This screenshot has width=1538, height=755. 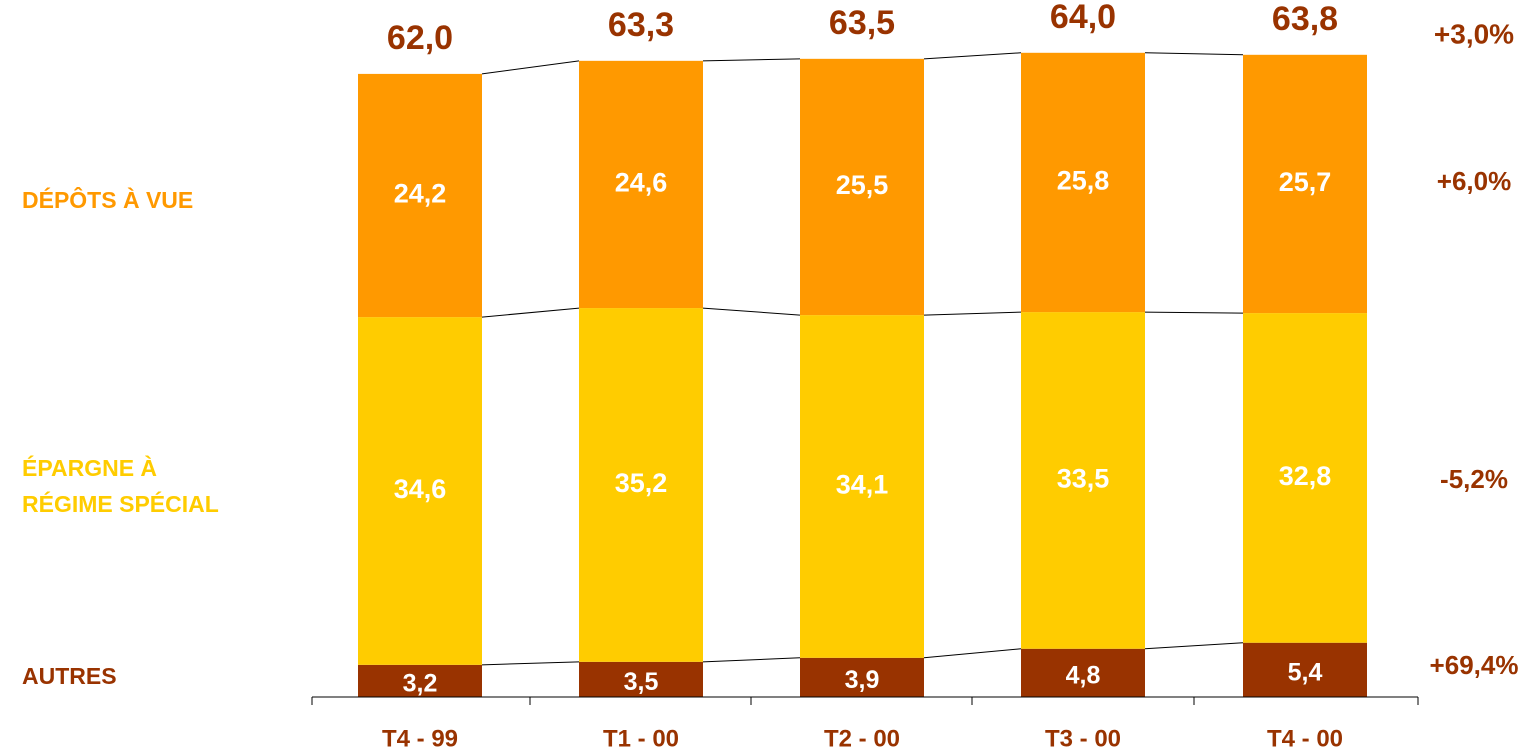 What do you see at coordinates (108, 200) in the screenshot?
I see `series-label-depots-a-vue: DÉPÔTS À VUE` at bounding box center [108, 200].